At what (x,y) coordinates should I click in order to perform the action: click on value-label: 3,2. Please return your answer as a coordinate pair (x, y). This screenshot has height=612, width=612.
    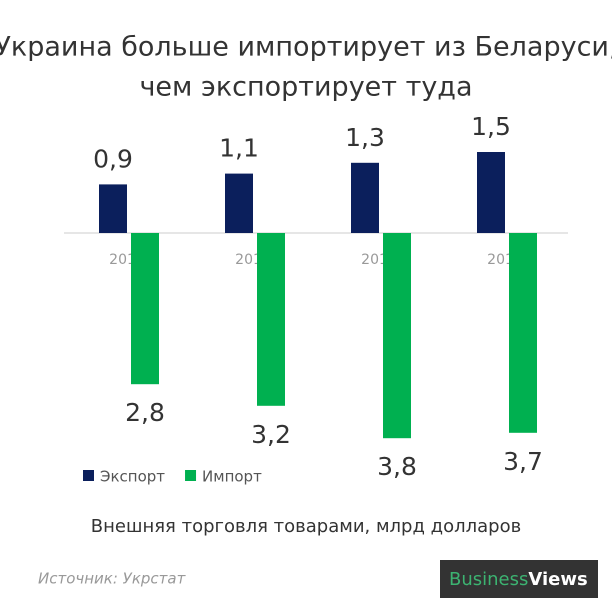
    Looking at the image, I should click on (271, 434).